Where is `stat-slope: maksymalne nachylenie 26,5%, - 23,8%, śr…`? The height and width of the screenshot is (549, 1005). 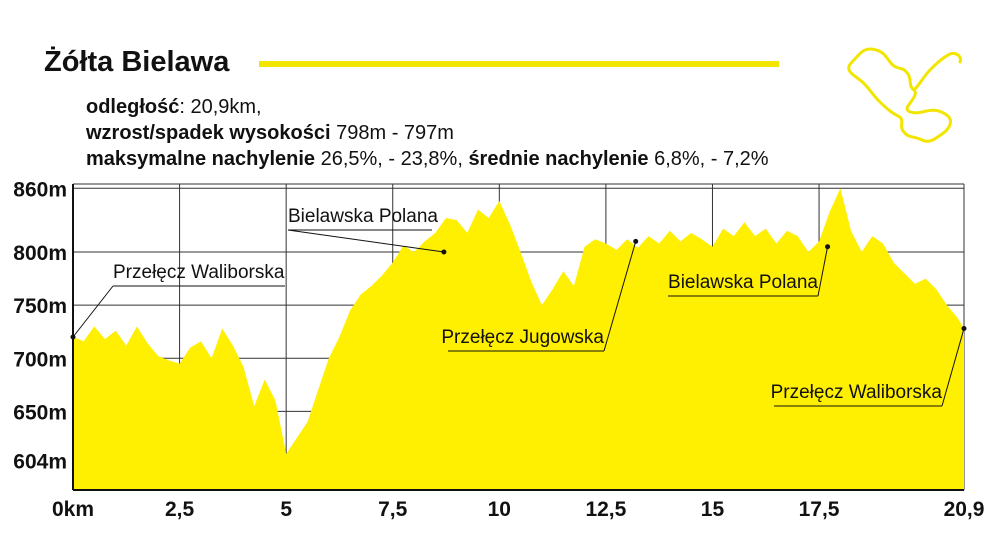
stat-slope: maksymalne nachylenie 26,5%, - 23,8%, śr… is located at coordinates (427, 159).